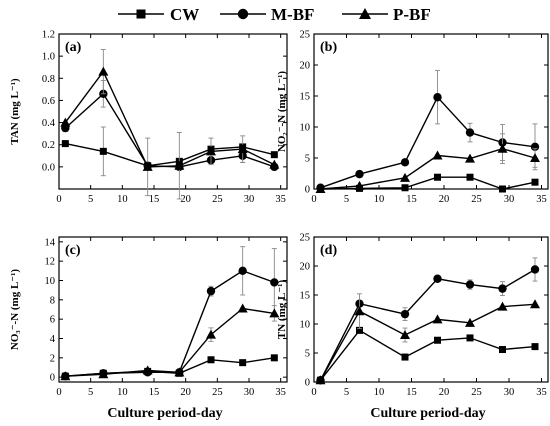 The height and width of the screenshot is (426, 550). What do you see at coordinates (48, 35) in the screenshot?
I see `y-tick-label: 1.2` at bounding box center [48, 35].